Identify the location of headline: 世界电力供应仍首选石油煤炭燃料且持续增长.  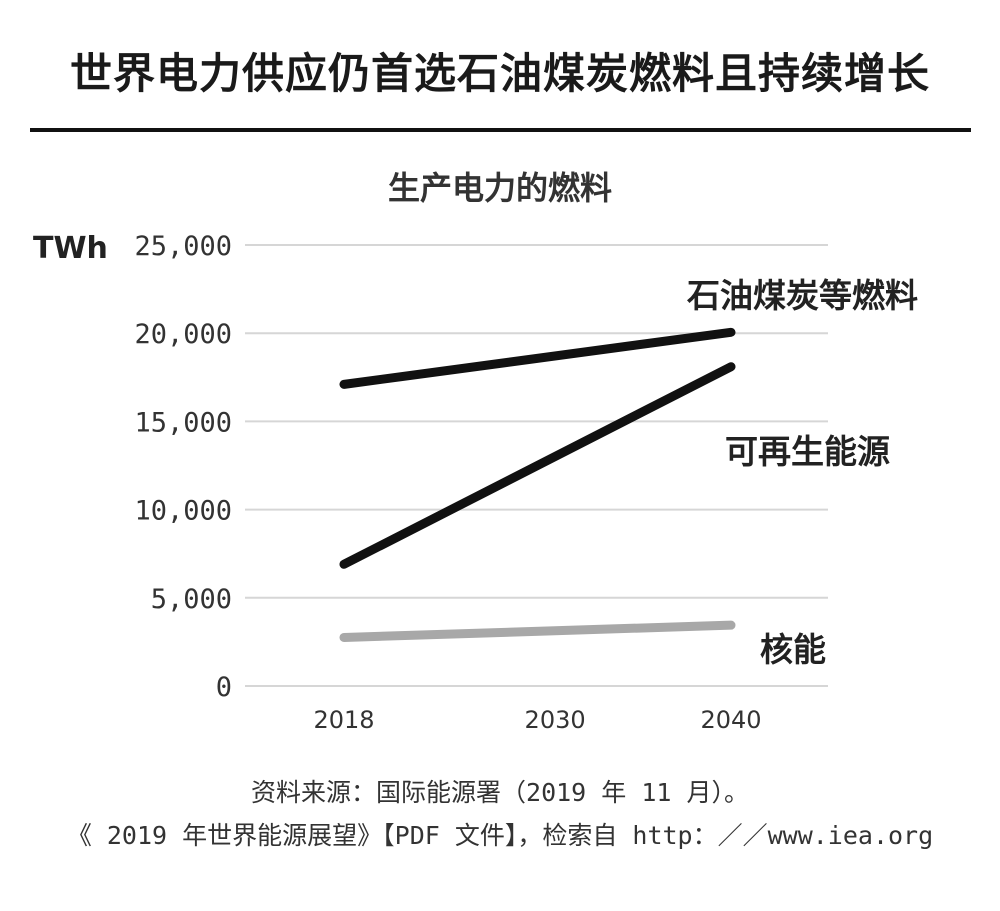
(499, 73).